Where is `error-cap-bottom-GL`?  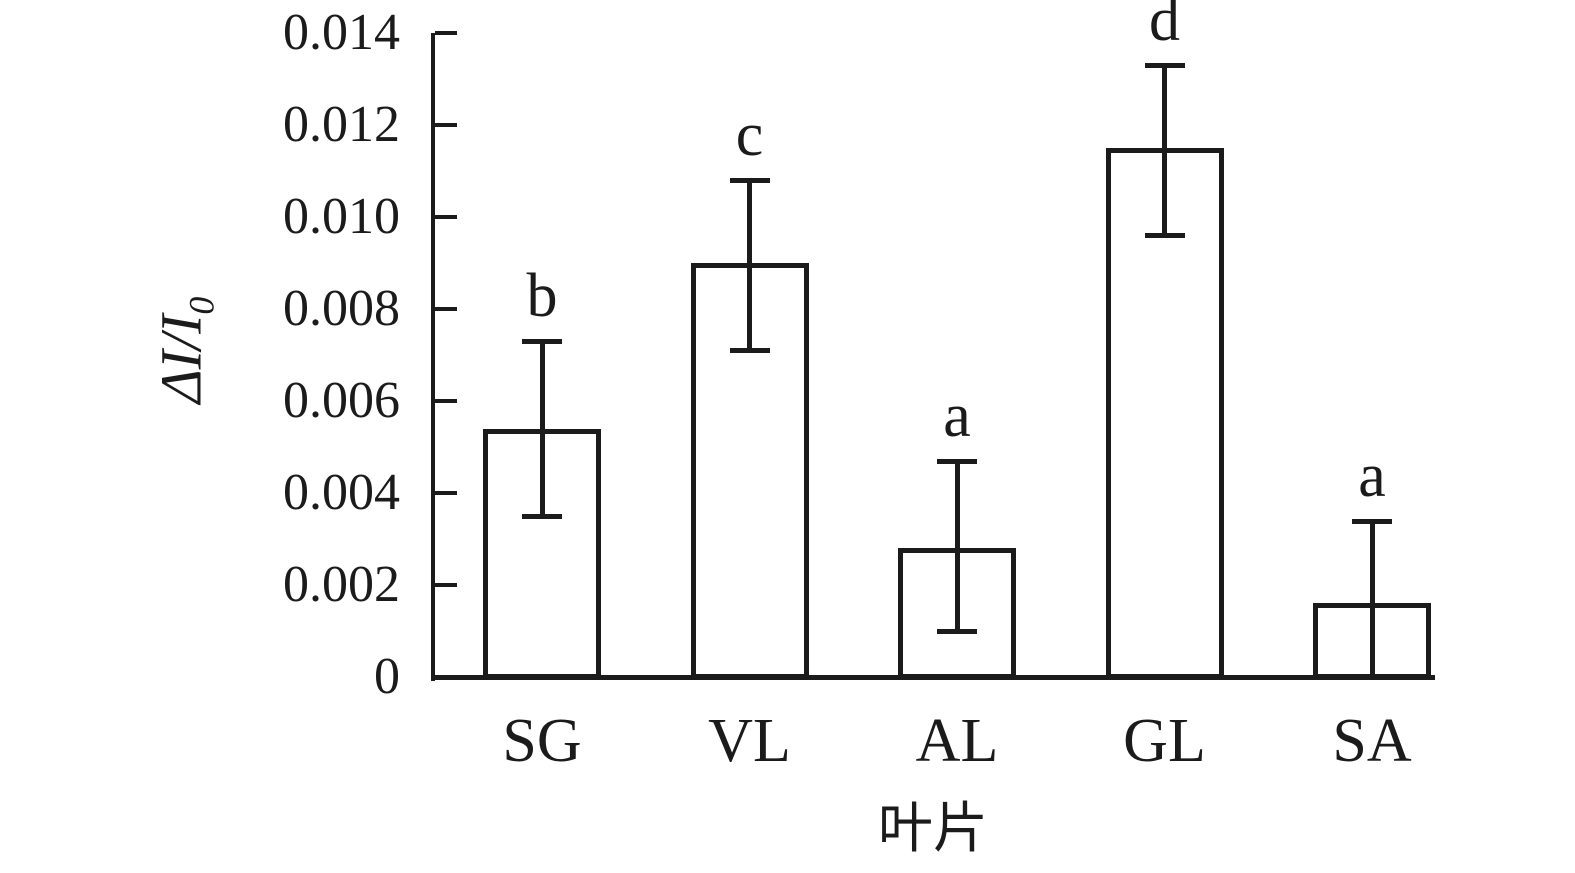
error-cap-bottom-GL is located at coordinates (1164, 236).